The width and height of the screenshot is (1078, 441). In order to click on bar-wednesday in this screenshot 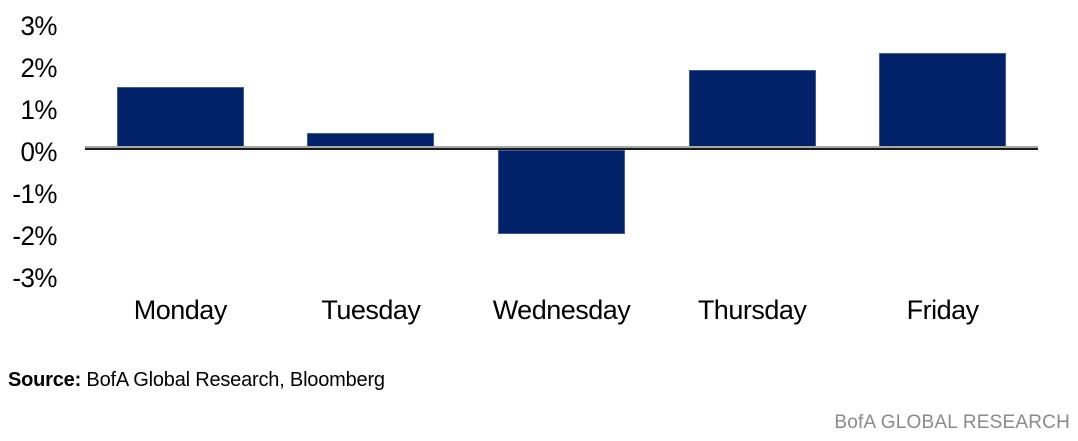, I will do `click(561, 192)`.